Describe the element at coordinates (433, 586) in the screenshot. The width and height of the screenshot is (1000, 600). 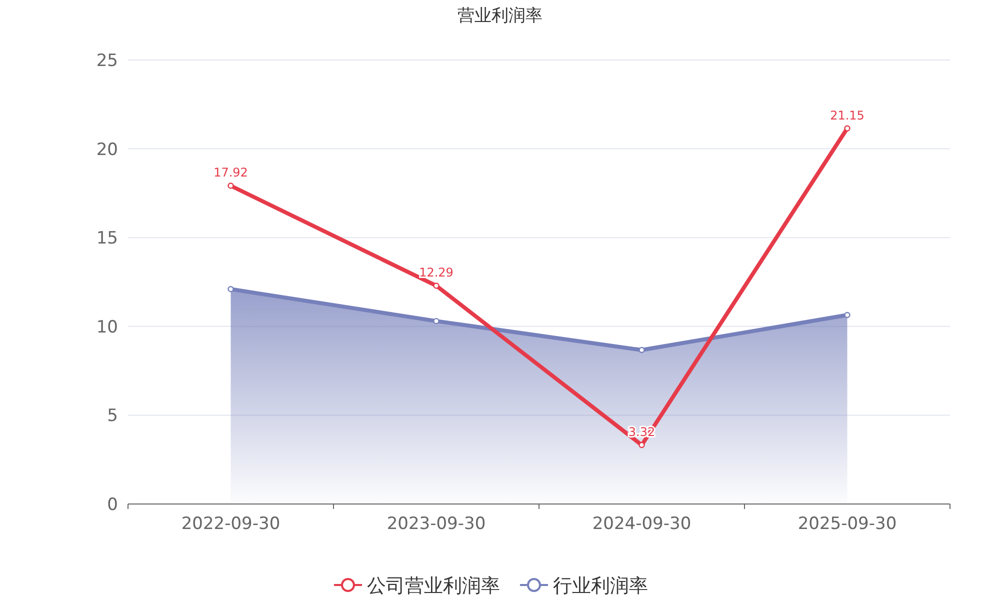
I see `legend-label: 公司营业利润率` at that location.